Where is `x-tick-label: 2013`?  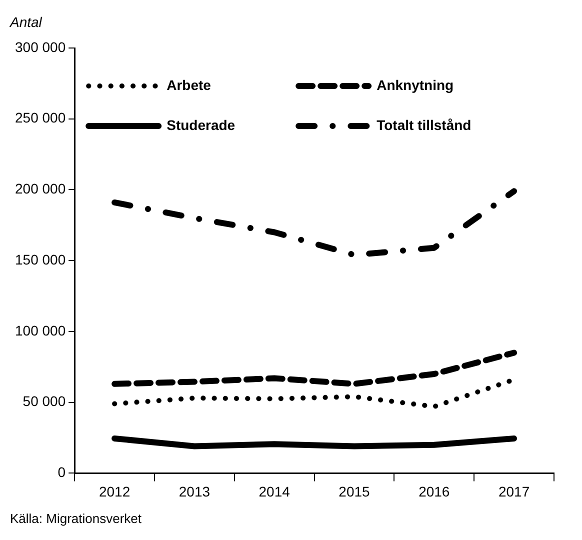
x-tick-label: 2013 is located at coordinates (194, 491).